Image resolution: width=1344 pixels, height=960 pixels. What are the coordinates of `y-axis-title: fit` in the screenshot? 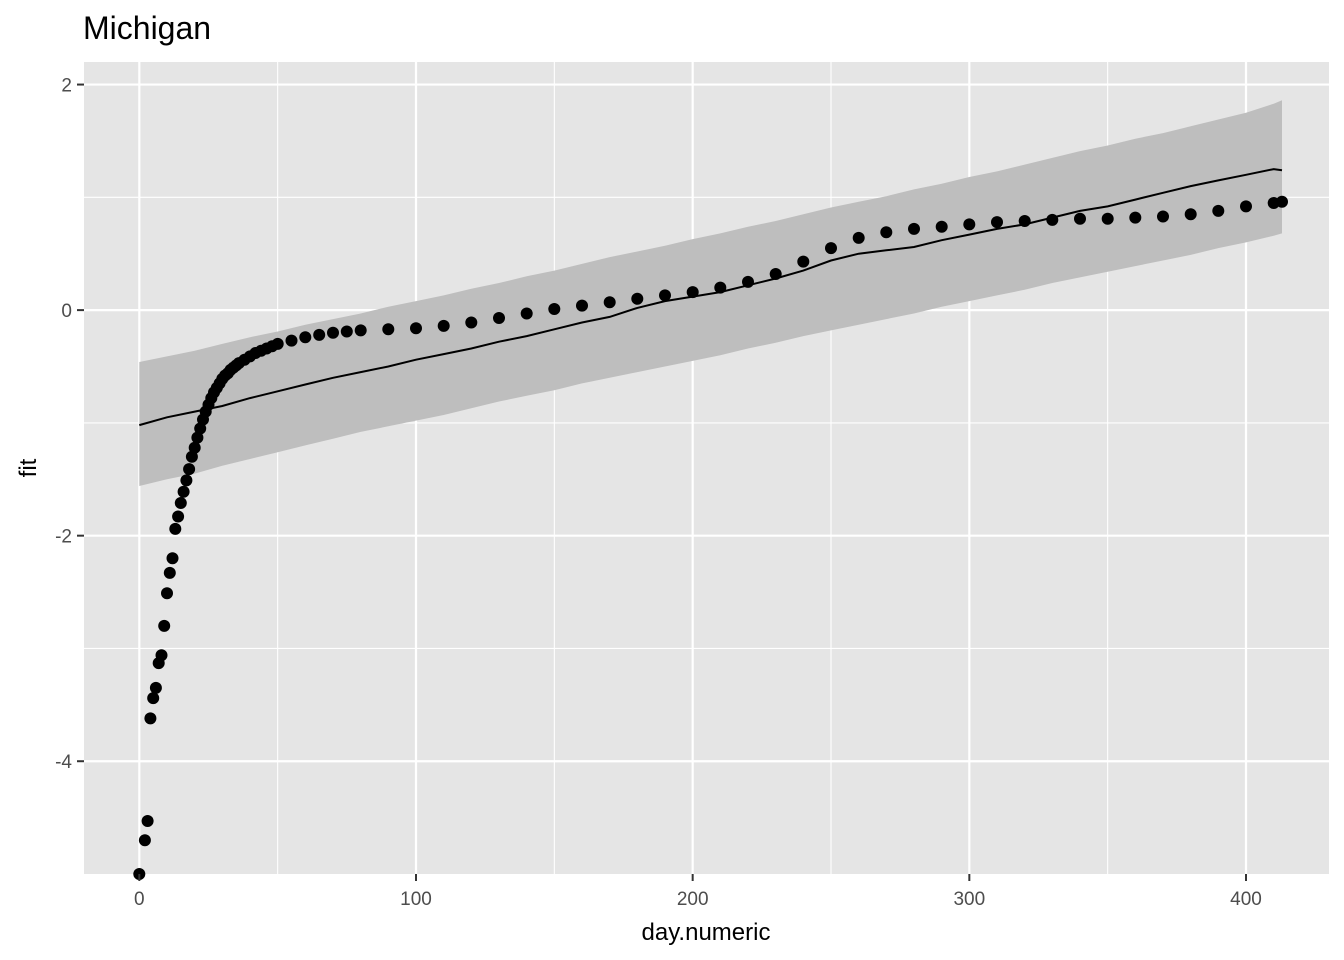 It's located at (28, 467).